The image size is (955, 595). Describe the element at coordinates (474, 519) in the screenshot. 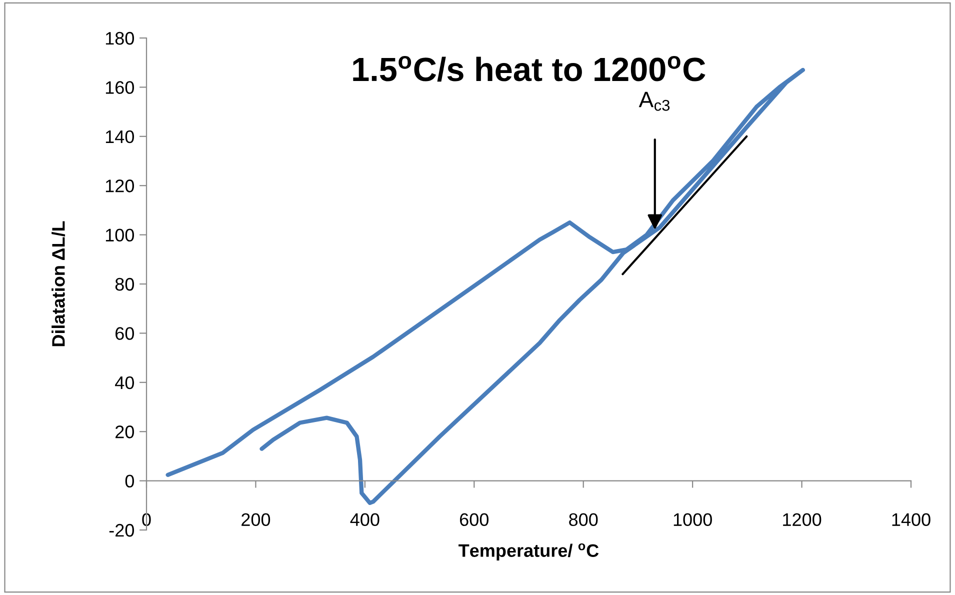

I see `x-tick-label: 600` at that location.